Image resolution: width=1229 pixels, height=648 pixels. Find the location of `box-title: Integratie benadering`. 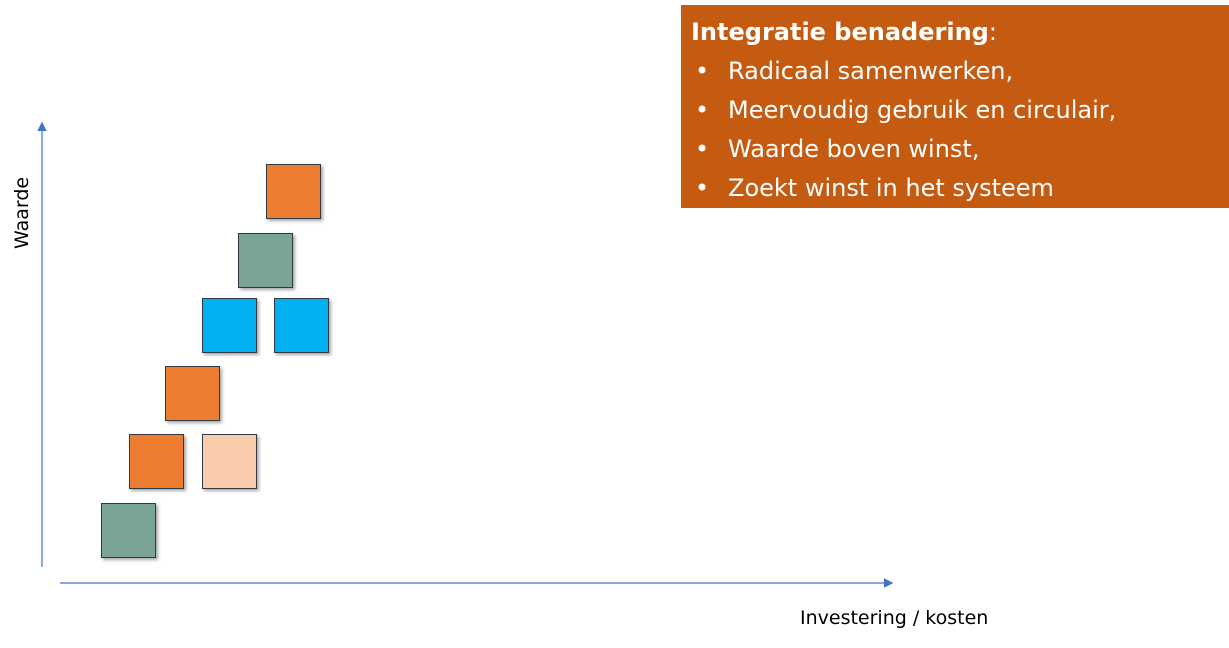

box-title: Integratie benadering is located at coordinates (840, 32).